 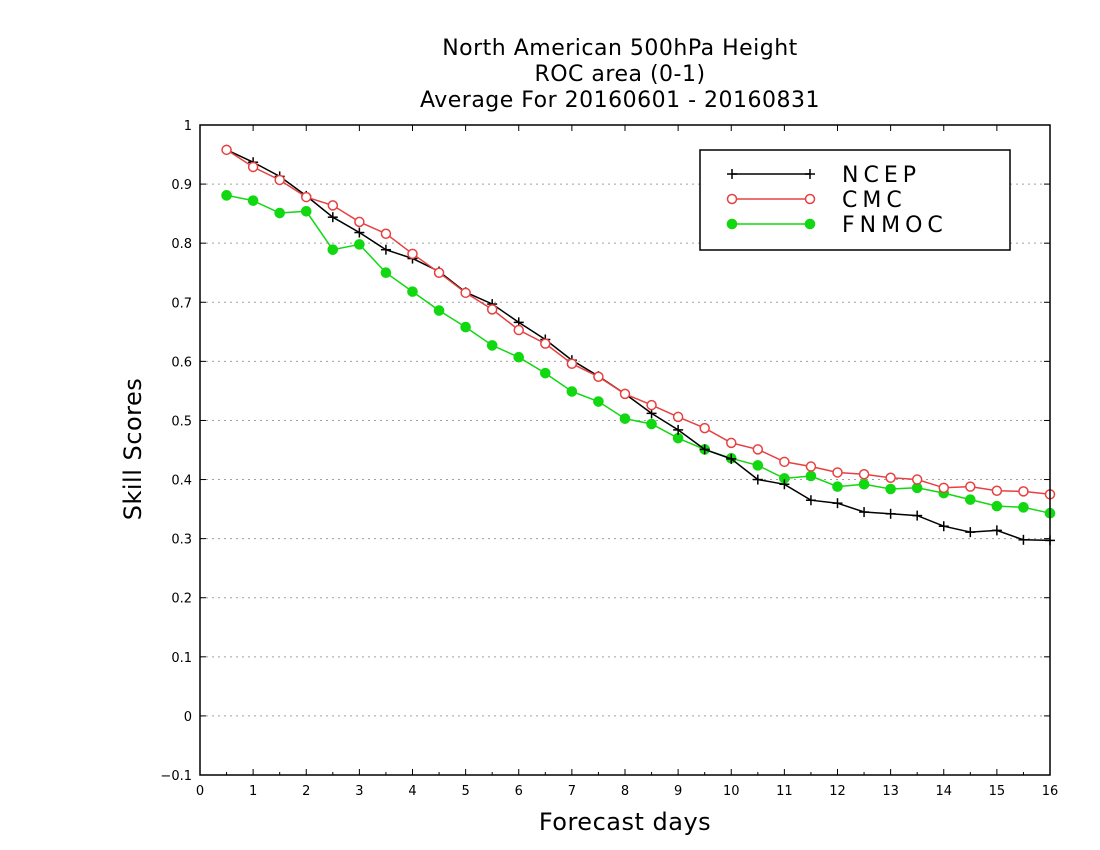 I want to click on chart-title-line-3: Average For 20160601 - 20160831, so click(x=620, y=100).